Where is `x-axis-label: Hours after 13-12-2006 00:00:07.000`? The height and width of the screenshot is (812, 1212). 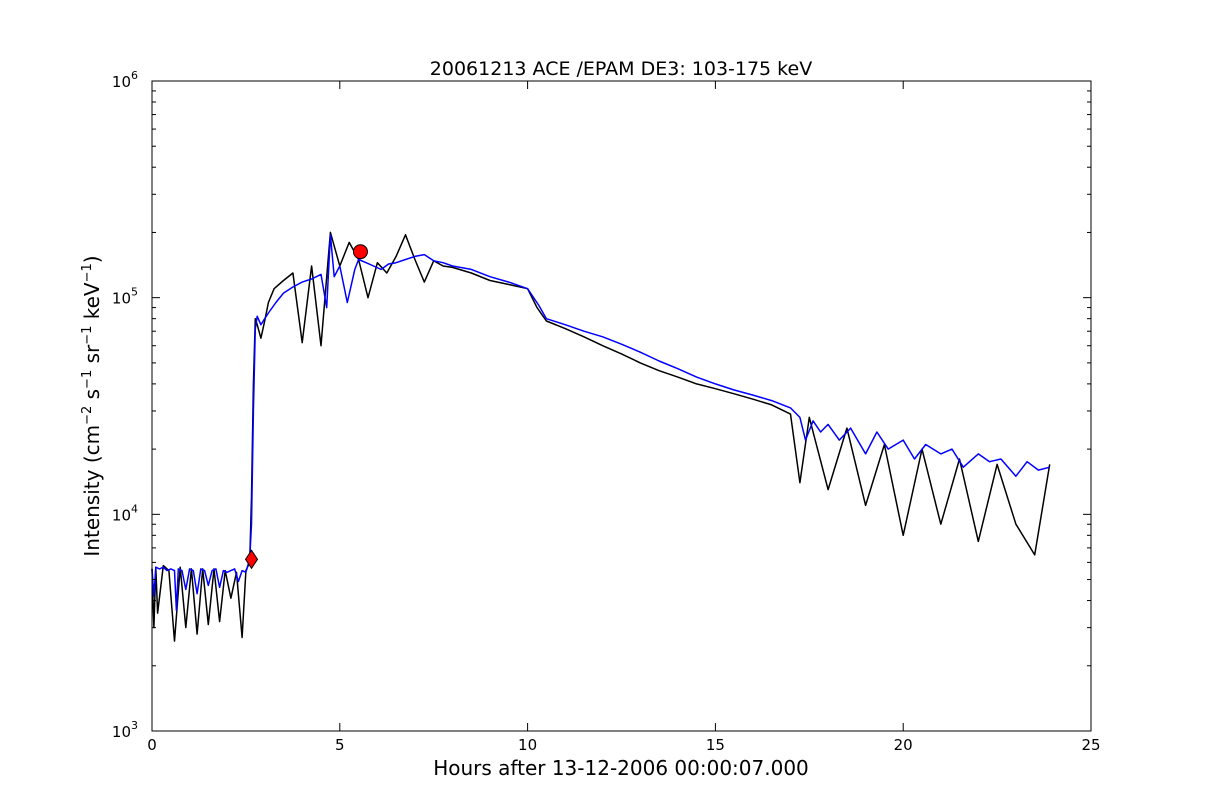 x-axis-label: Hours after 13-12-2006 00:00:07.000 is located at coordinates (621, 768).